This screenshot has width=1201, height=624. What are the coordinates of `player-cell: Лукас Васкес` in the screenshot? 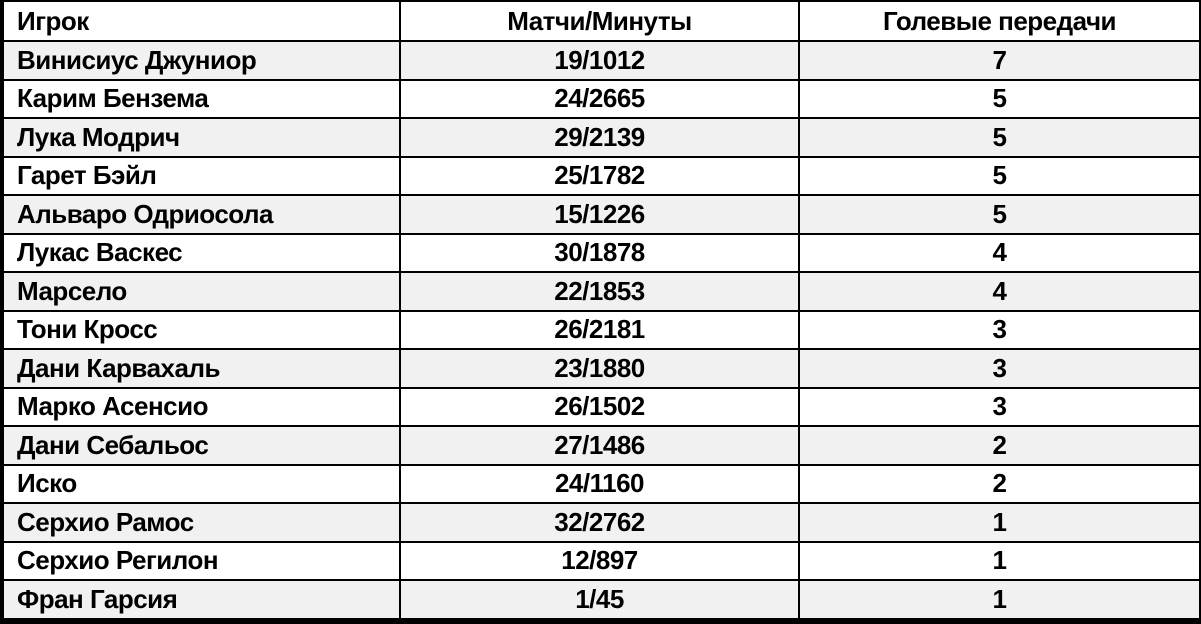 It's located at (201, 252).